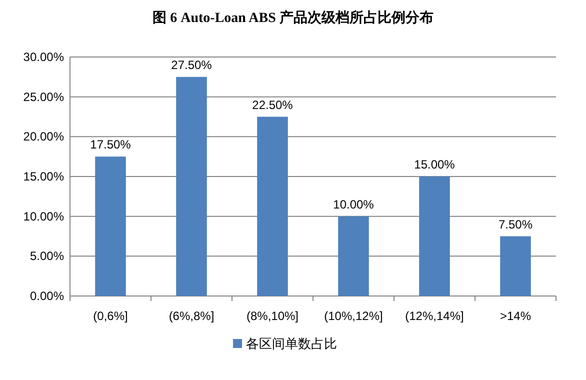 The height and width of the screenshot is (380, 586). Describe the element at coordinates (43, 177) in the screenshot. I see `y-tick-label: 15.00%` at that location.